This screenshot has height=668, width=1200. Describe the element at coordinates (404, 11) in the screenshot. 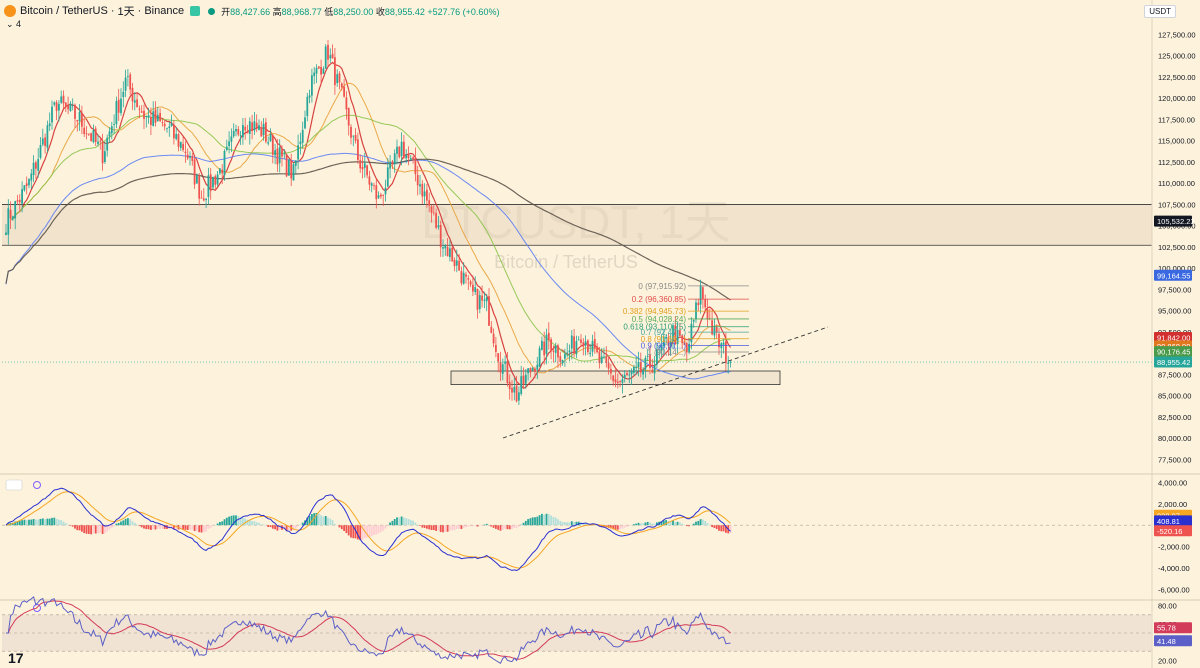

I see `close-value: 88,955.42` at that location.